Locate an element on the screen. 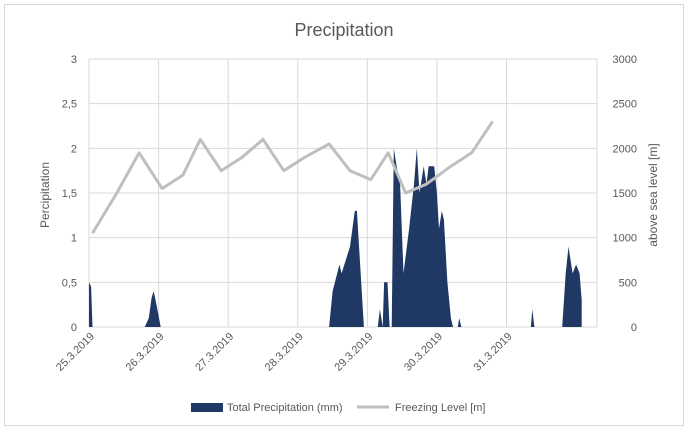 The width and height of the screenshot is (689, 431). x-tick-label: 26.3.2019 is located at coordinates (145, 352).